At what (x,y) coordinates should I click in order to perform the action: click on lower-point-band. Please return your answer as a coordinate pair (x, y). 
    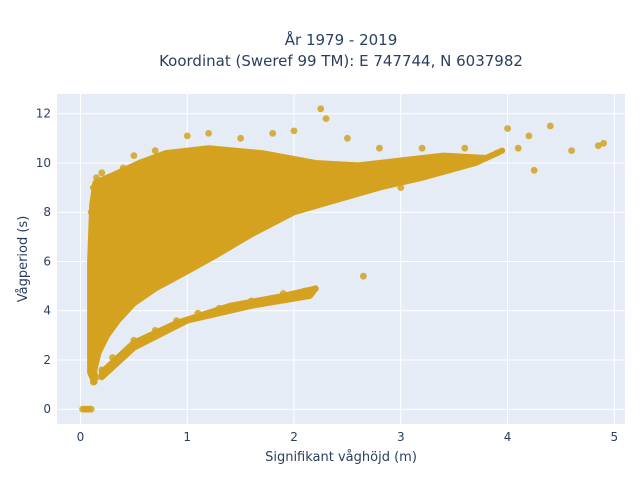
    Looking at the image, I should click on (208, 333).